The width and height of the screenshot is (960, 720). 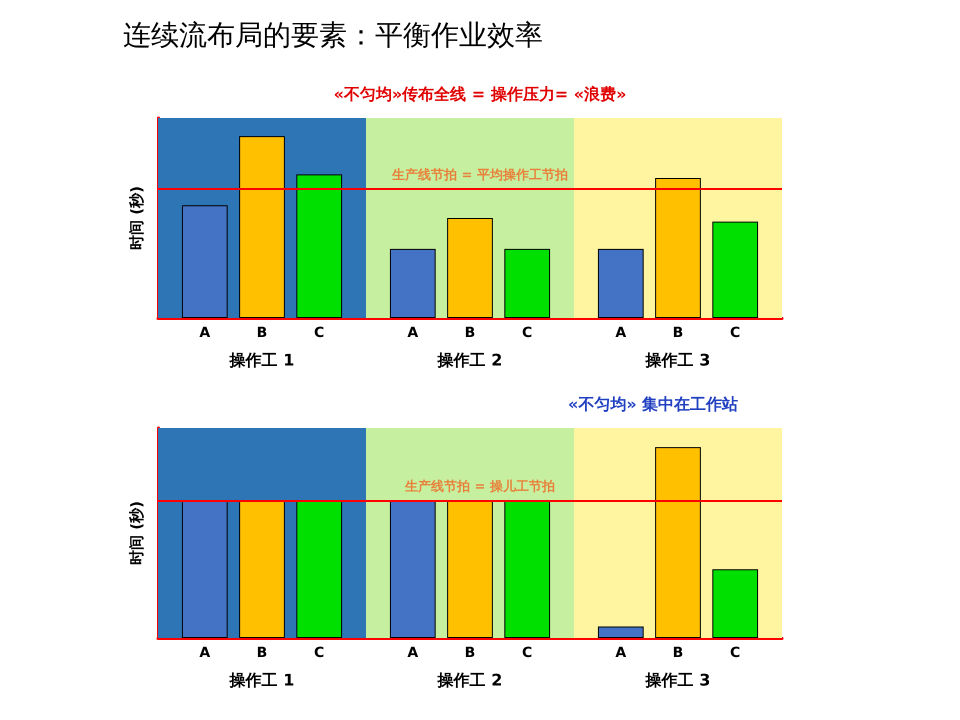 What do you see at coordinates (479, 174) in the screenshot?
I see `ref-line-label: 生产线节拍 = 平均操作工节拍` at bounding box center [479, 174].